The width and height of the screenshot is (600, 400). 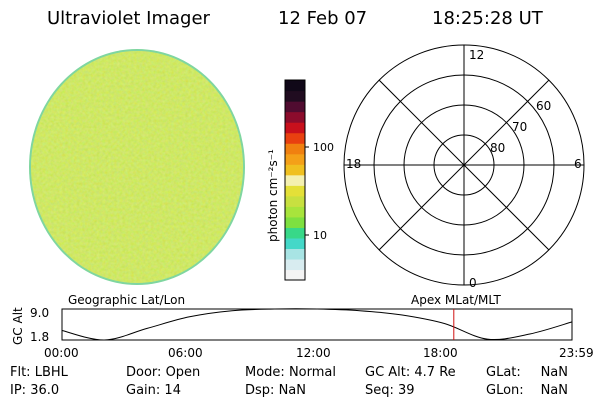 I want to click on lat-label-80: 80, so click(x=497, y=148).